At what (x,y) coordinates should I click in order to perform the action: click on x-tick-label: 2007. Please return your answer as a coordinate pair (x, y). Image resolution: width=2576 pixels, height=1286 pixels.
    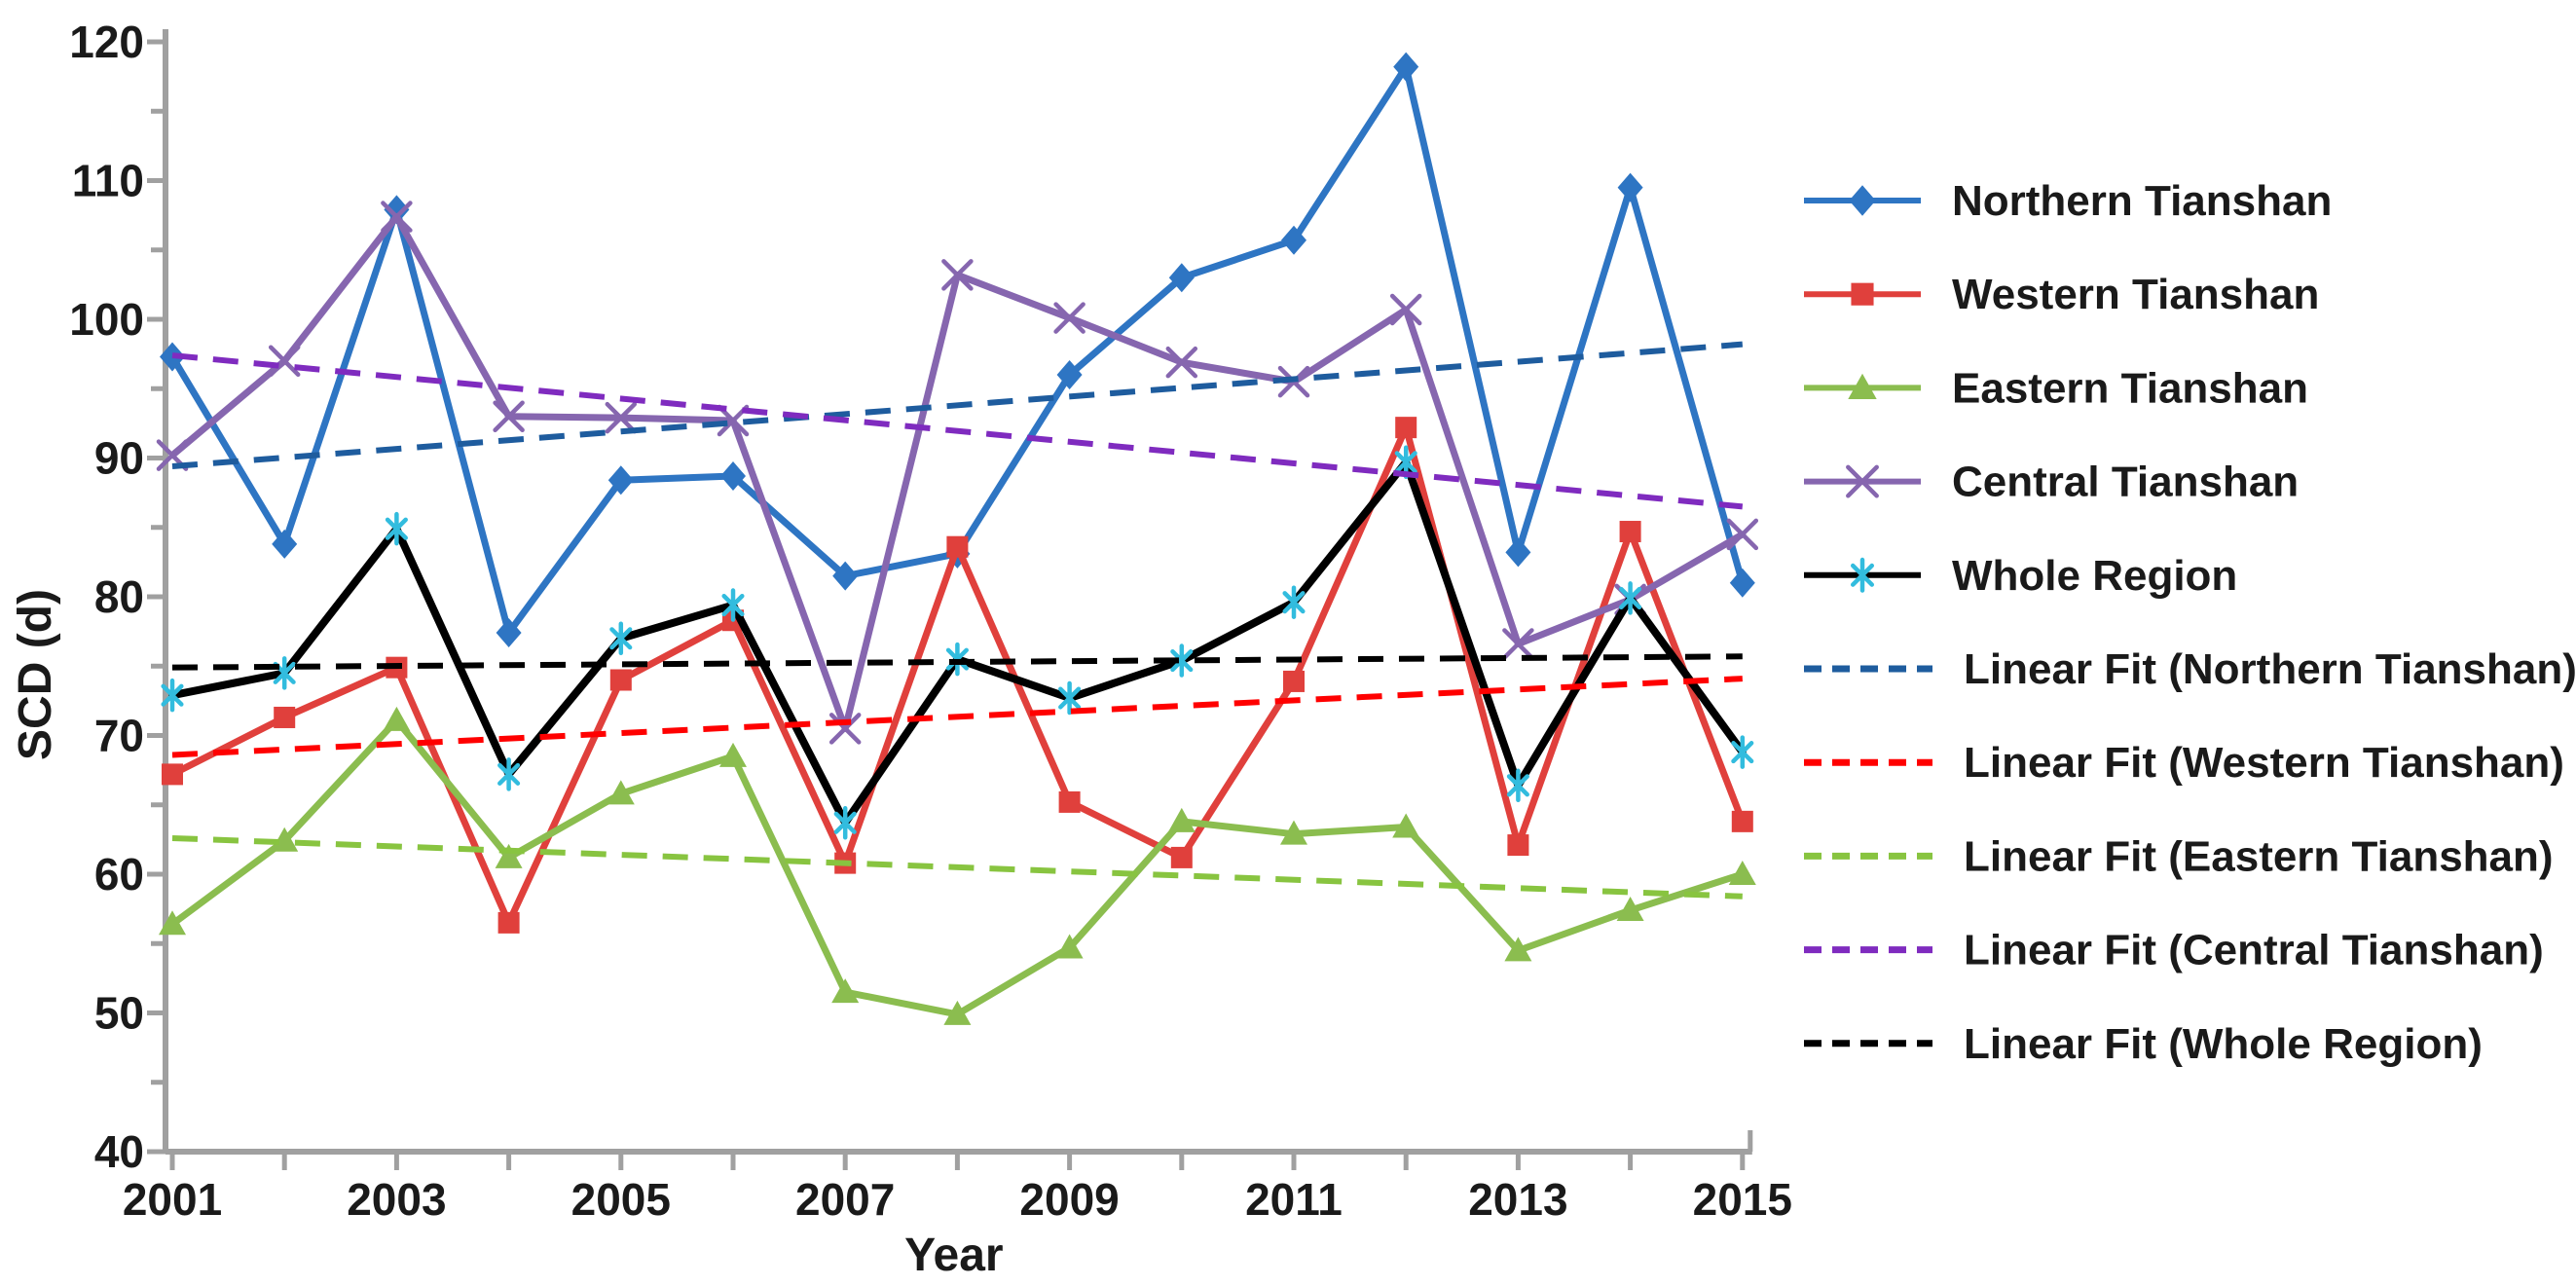
    Looking at the image, I should click on (845, 1200).